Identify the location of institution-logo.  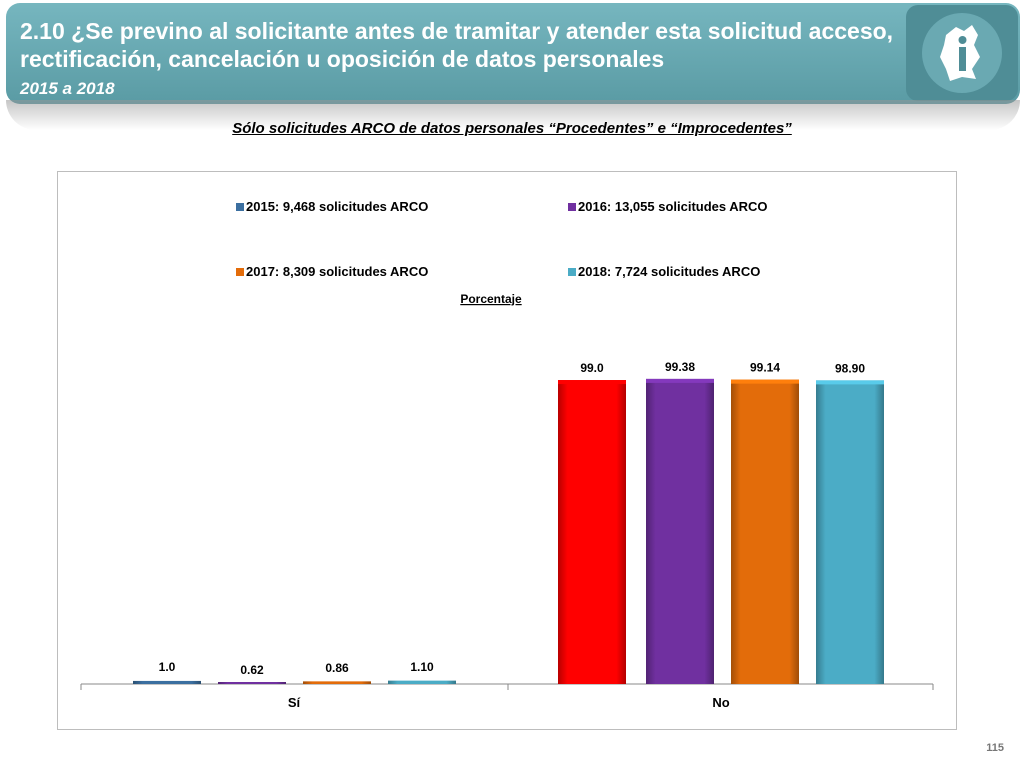
(962, 53).